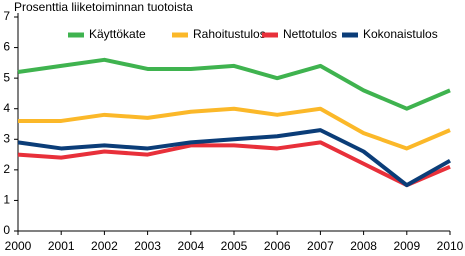  Describe the element at coordinates (363, 246) in the screenshot. I see `x-tick-label: 2008` at that location.